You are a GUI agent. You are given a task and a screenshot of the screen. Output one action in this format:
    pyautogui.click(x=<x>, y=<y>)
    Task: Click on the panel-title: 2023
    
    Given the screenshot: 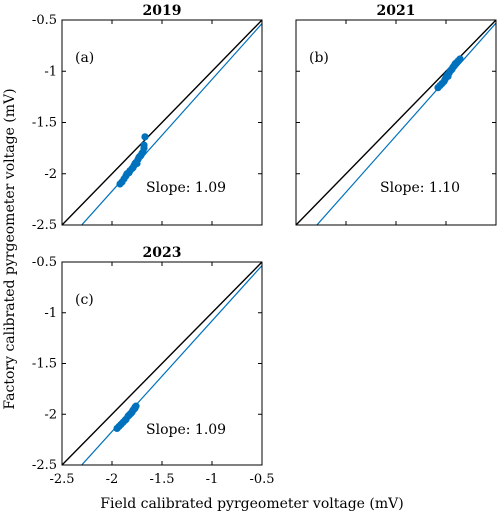 What is the action you would take?
    pyautogui.click(x=162, y=253)
    